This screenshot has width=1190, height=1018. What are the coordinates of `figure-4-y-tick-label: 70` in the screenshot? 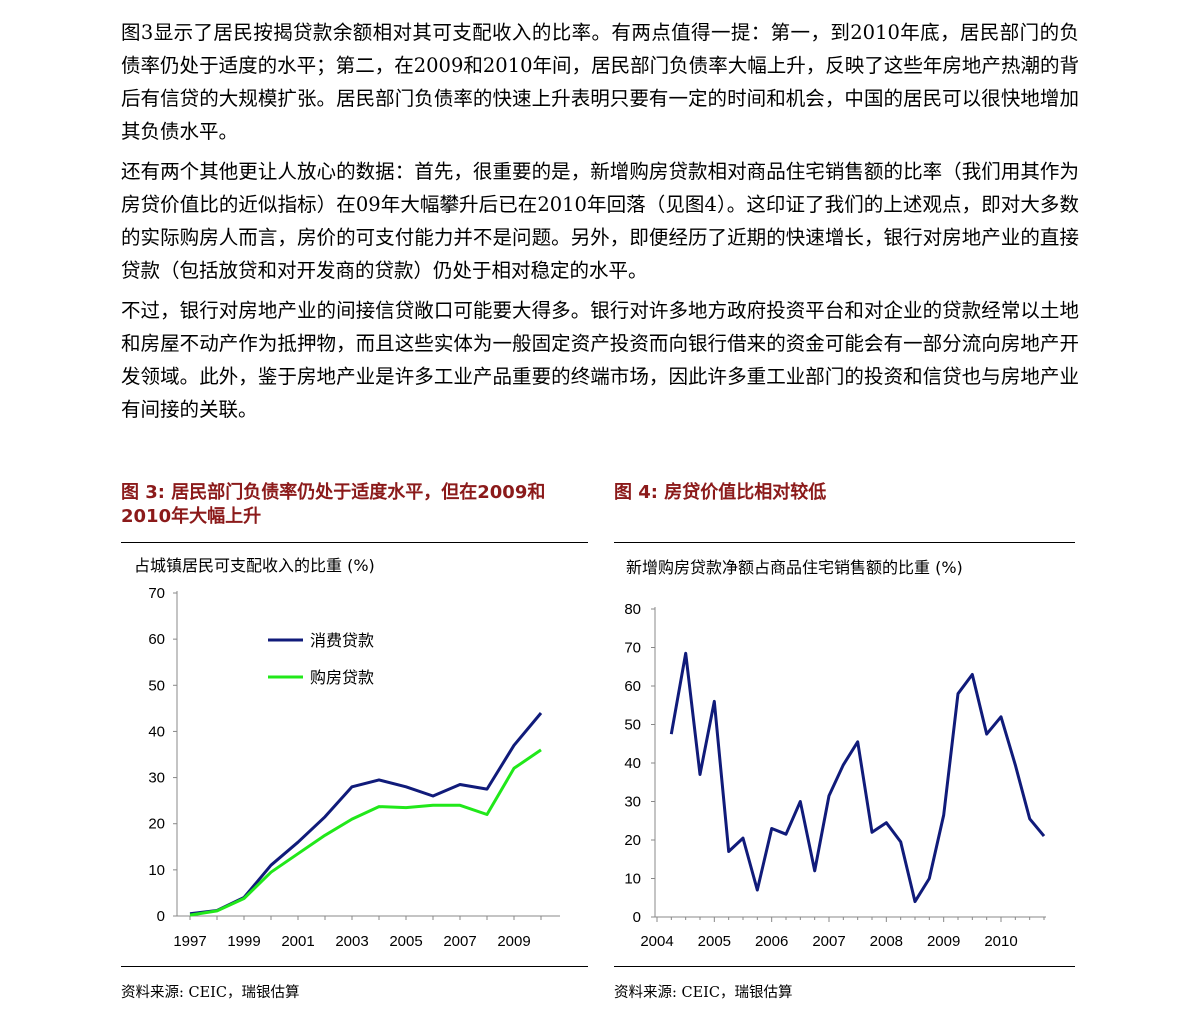 It's located at (632, 648).